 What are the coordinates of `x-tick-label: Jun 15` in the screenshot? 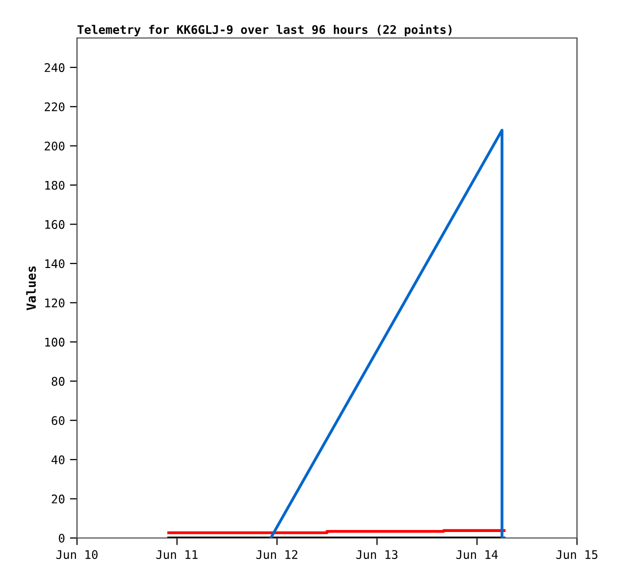 It's located at (577, 555).